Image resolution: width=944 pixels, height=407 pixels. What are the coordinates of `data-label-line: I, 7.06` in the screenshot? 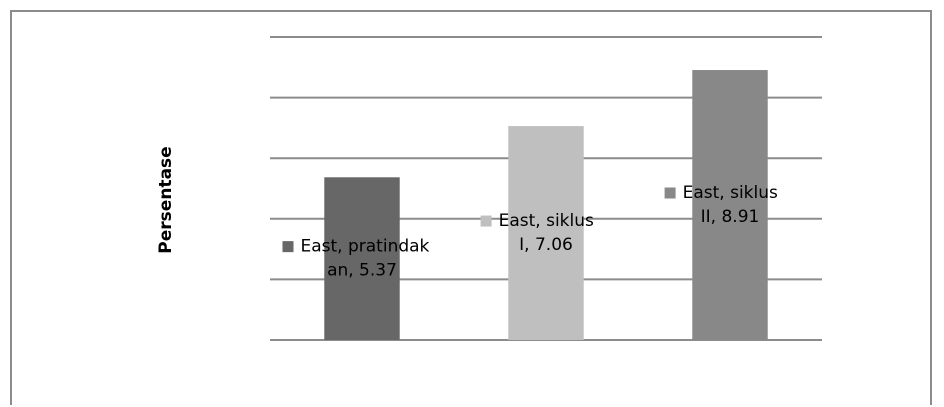 It's located at (546, 245).